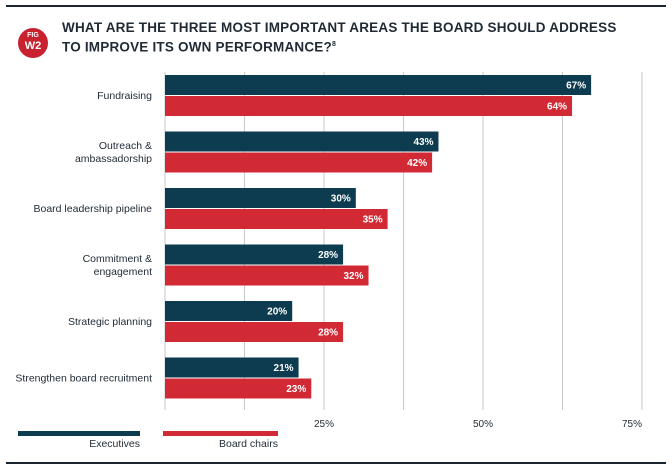 Image resolution: width=672 pixels, height=475 pixels. I want to click on data-label: 43%, so click(423, 142).